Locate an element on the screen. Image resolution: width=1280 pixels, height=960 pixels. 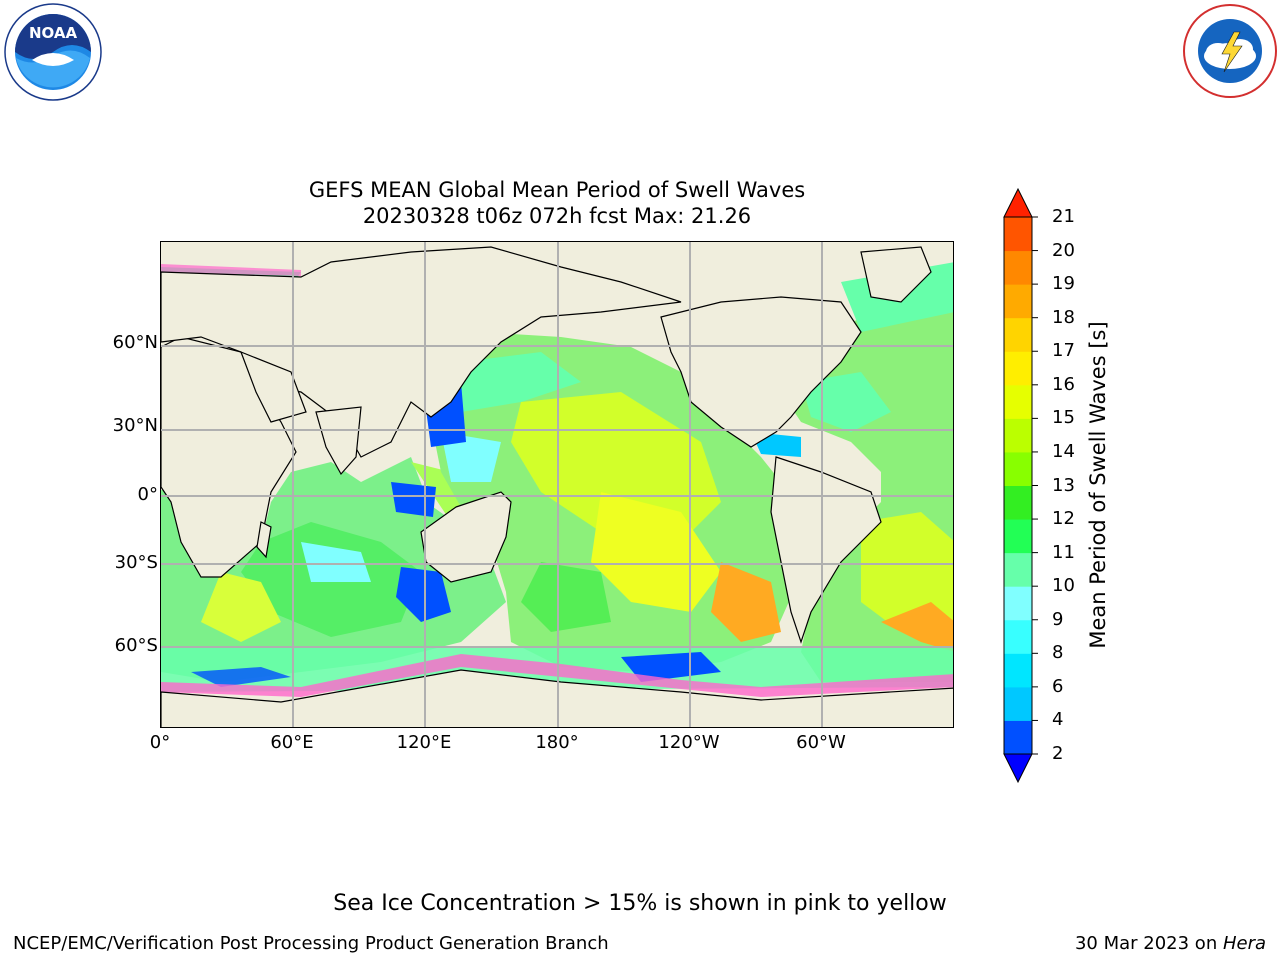
lon-tick-180: 180° is located at coordinates (557, 742).